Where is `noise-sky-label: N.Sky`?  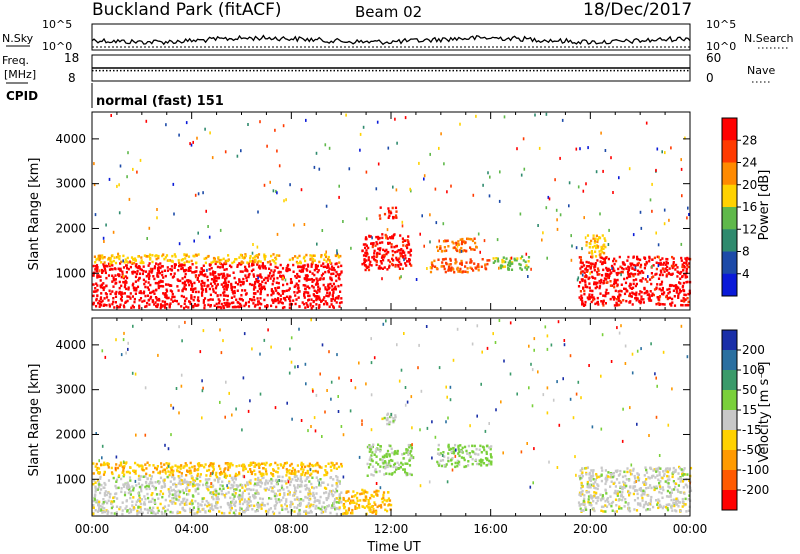 noise-sky-label: N.Sky is located at coordinates (18, 38).